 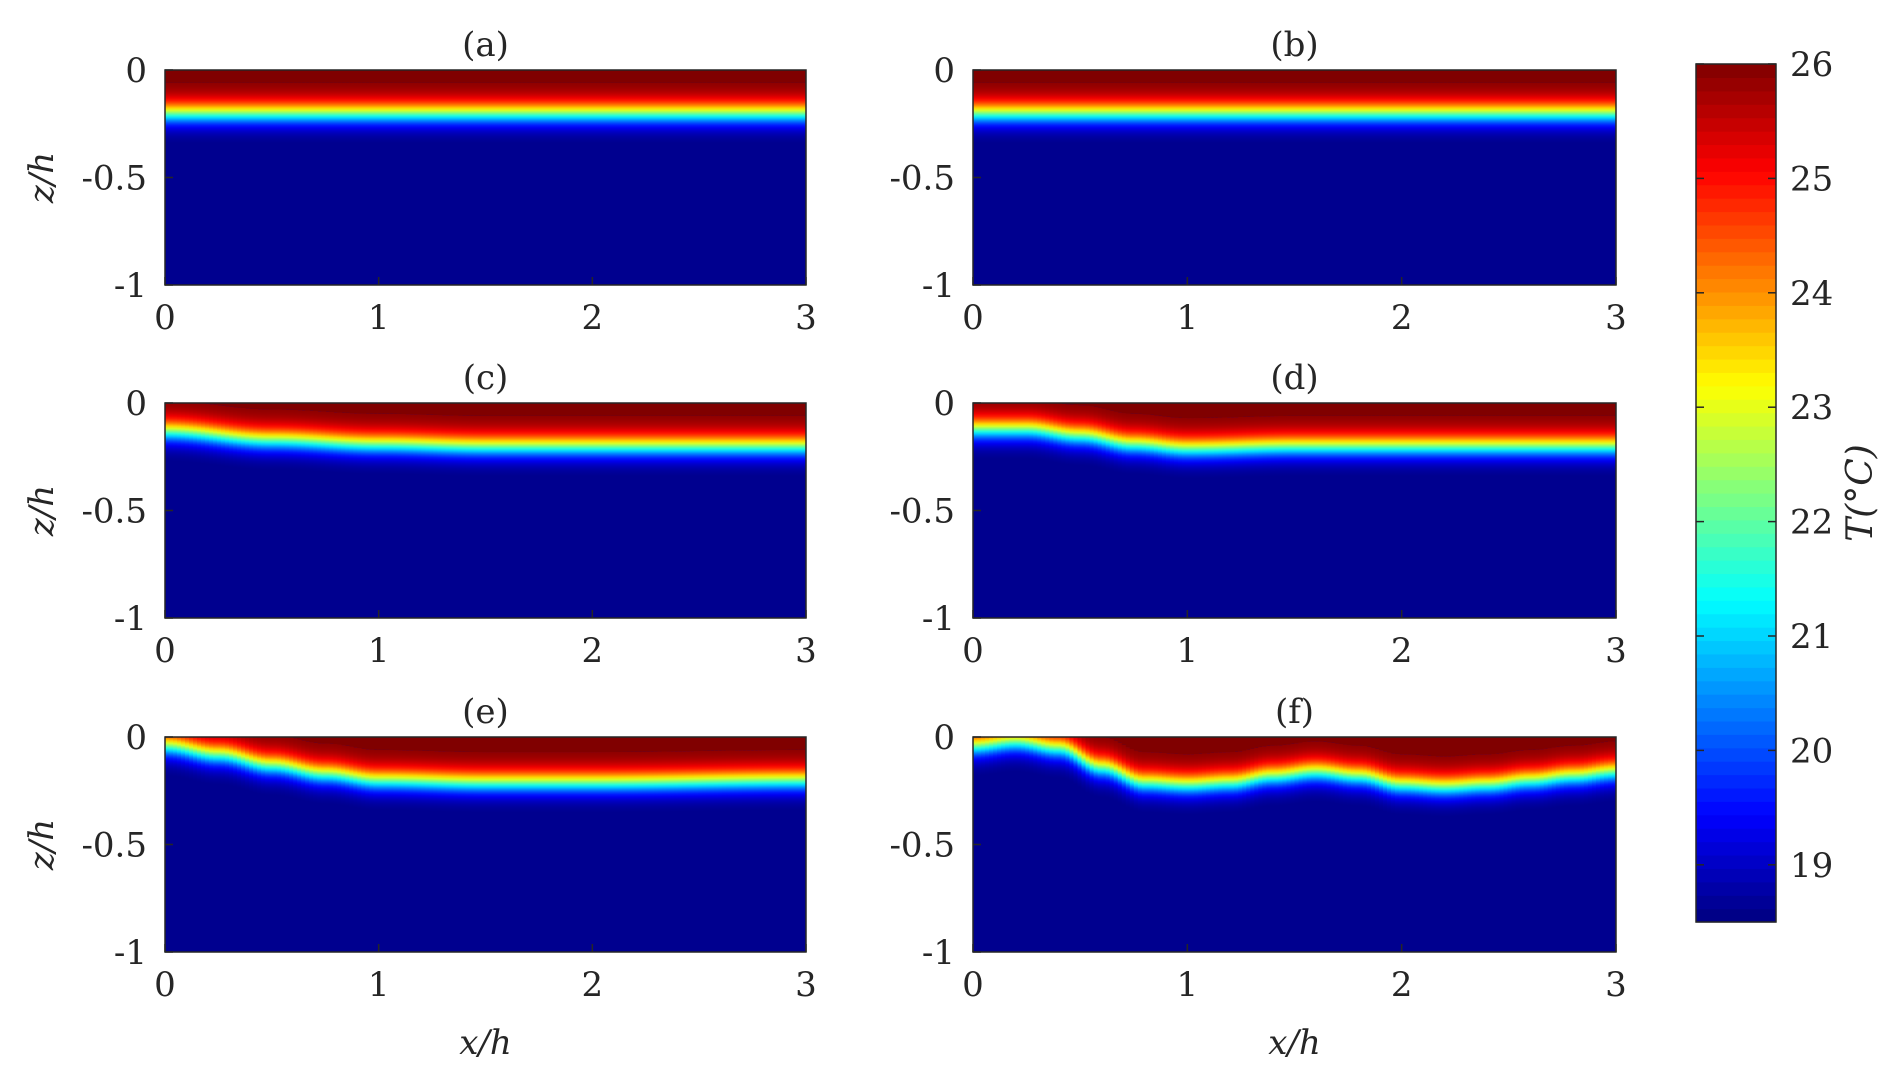 I want to click on x-tick-label: 1, so click(x=379, y=985).